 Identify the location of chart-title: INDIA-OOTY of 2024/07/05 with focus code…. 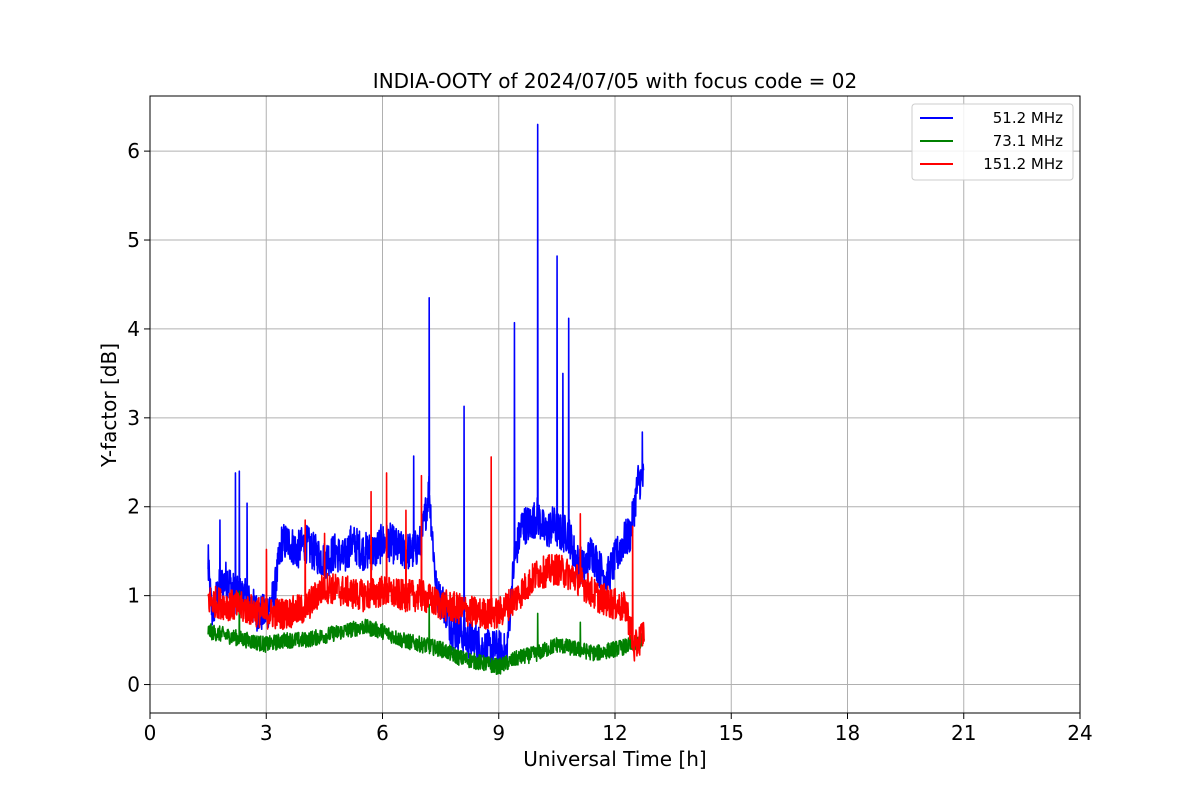
(615, 81).